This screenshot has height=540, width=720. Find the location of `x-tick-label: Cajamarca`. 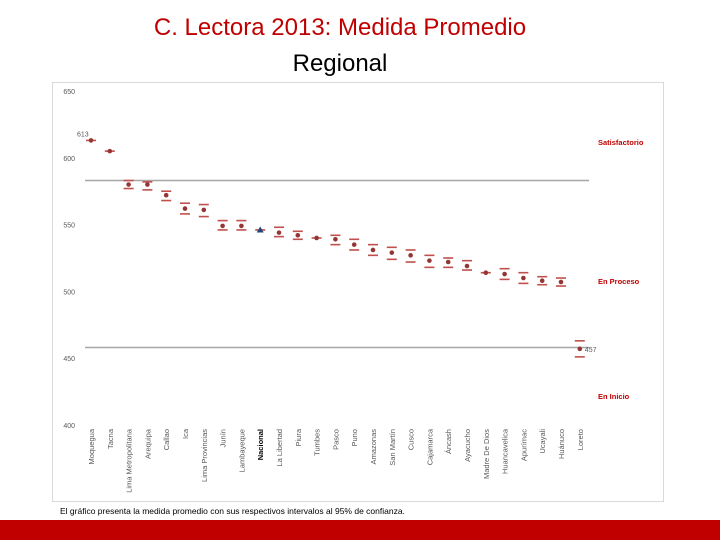

x-tick-label: Cajamarca is located at coordinates (429, 446).